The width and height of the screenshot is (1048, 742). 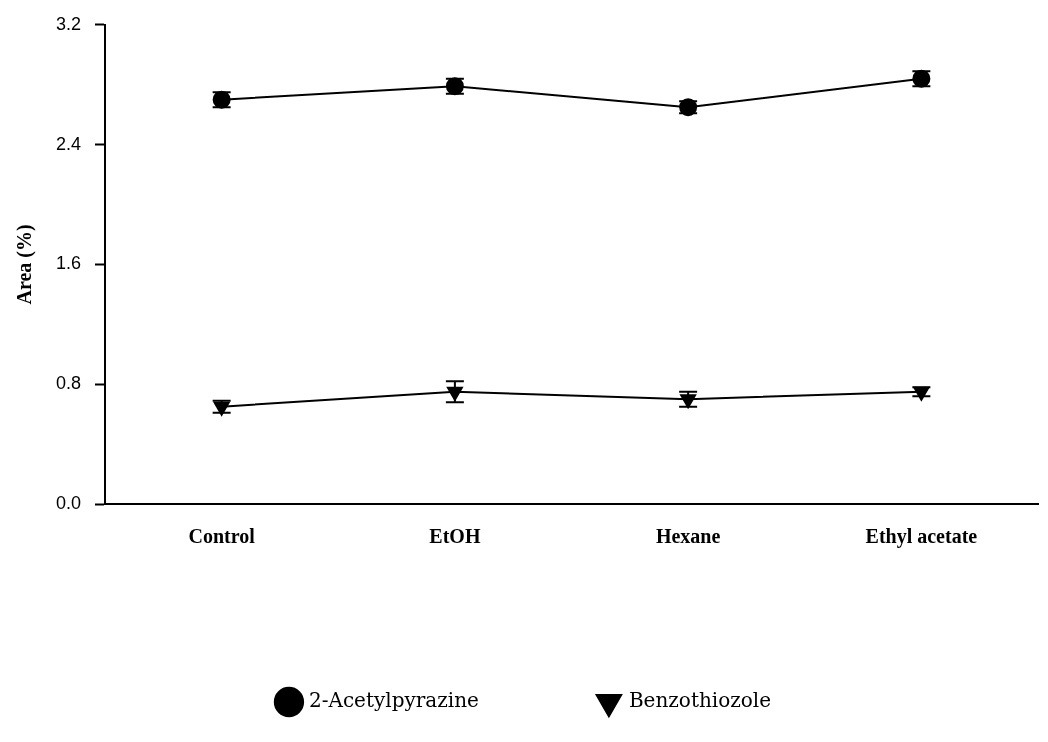 I want to click on x-tick-label: Control, so click(x=222, y=536).